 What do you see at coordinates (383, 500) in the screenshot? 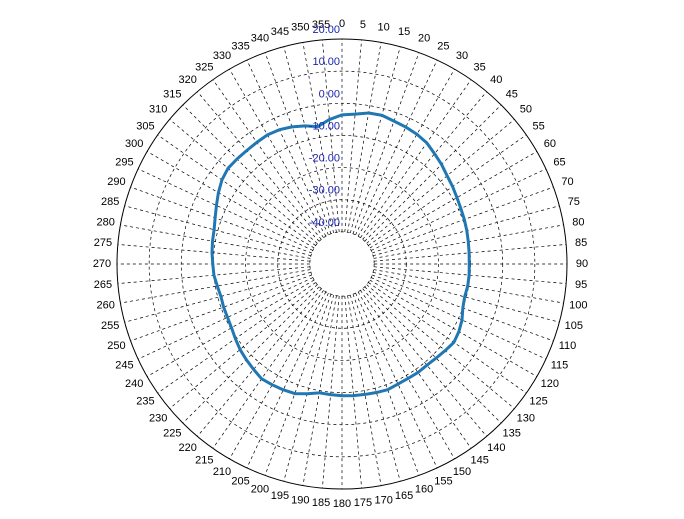
I see `angle-label: 170` at bounding box center [383, 500].